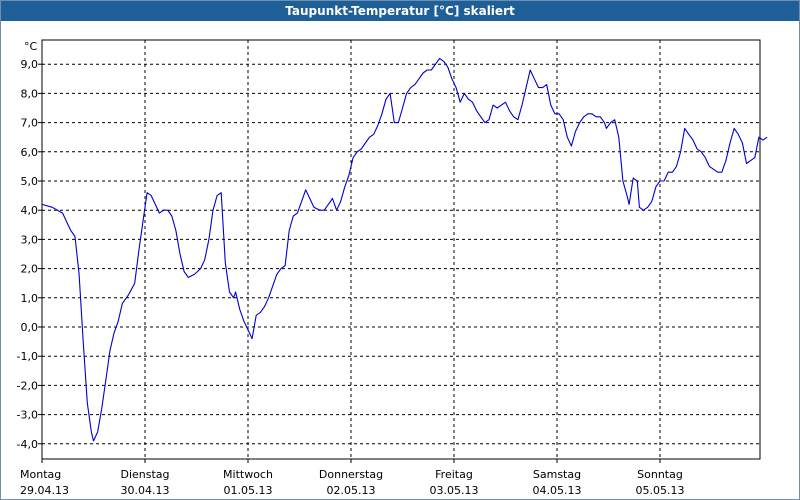  Describe the element at coordinates (248, 490) in the screenshot. I see `x-tick-date: 01.05.13` at that location.